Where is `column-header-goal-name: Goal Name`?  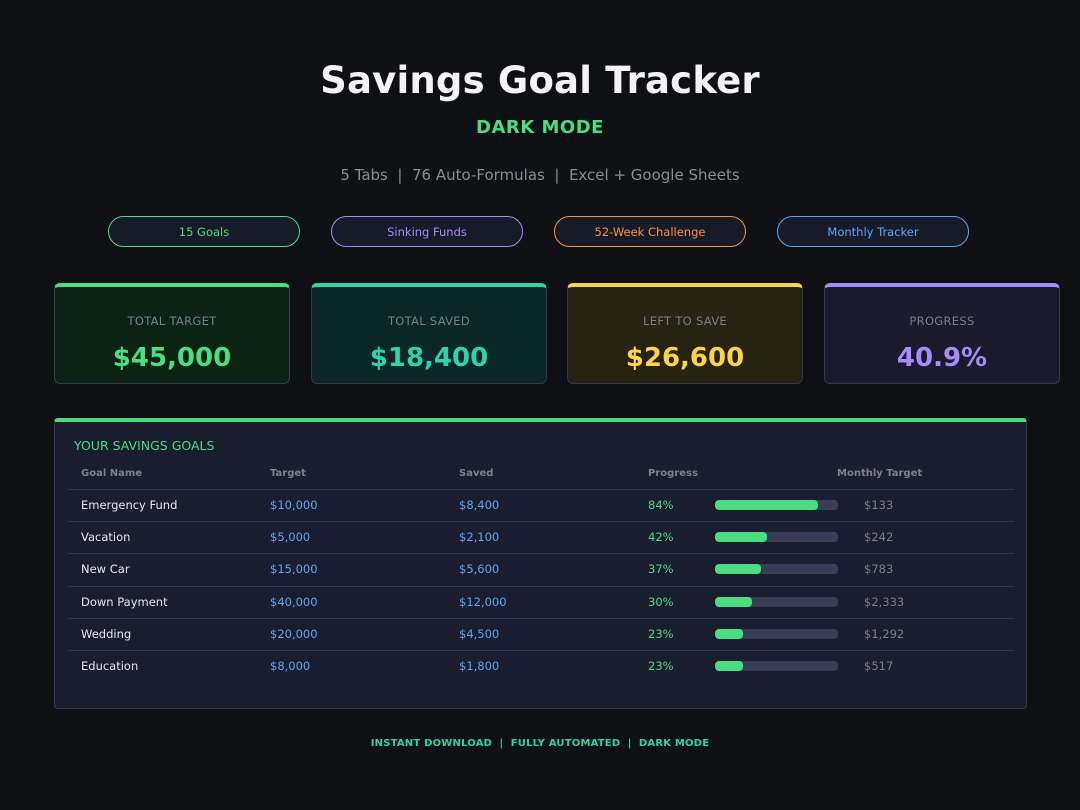
column-header-goal-name: Goal Name is located at coordinates (112, 473).